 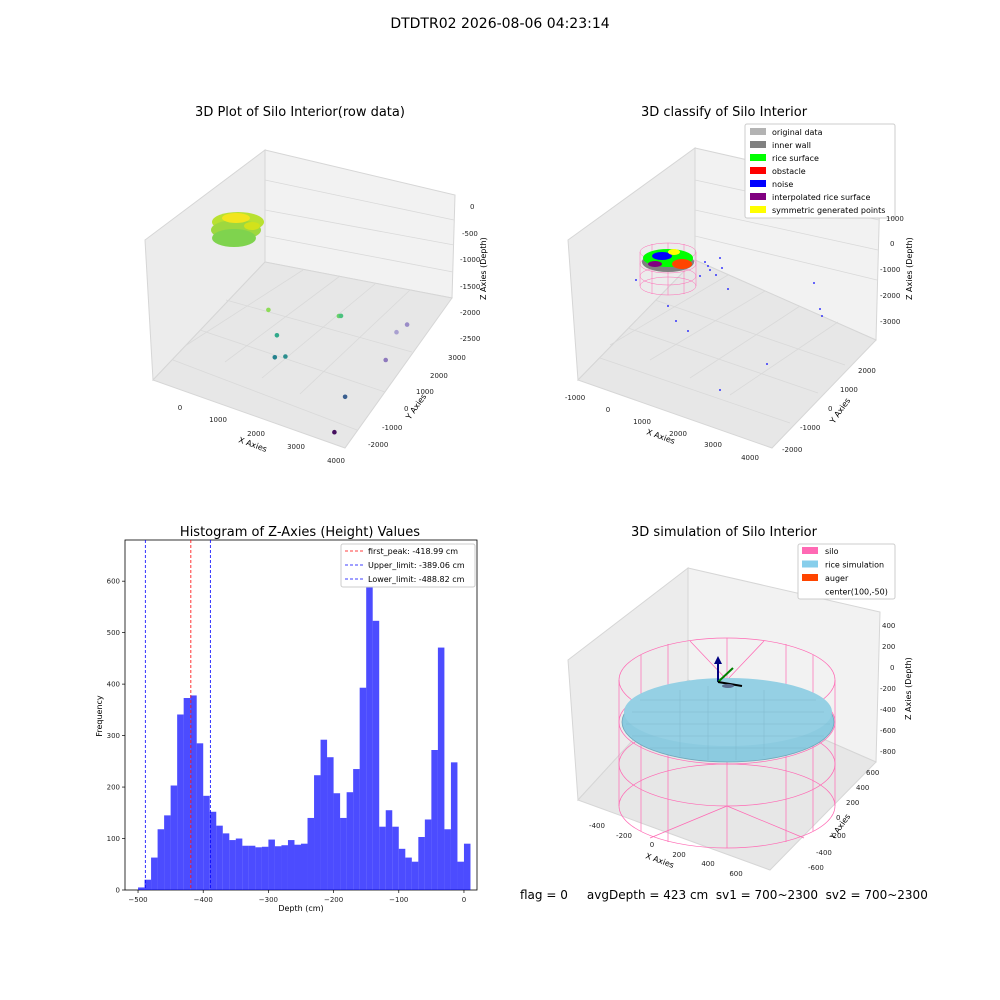 I want to click on histogram-title: Histogram of Z-Axies (Height) Values, so click(x=300, y=532).